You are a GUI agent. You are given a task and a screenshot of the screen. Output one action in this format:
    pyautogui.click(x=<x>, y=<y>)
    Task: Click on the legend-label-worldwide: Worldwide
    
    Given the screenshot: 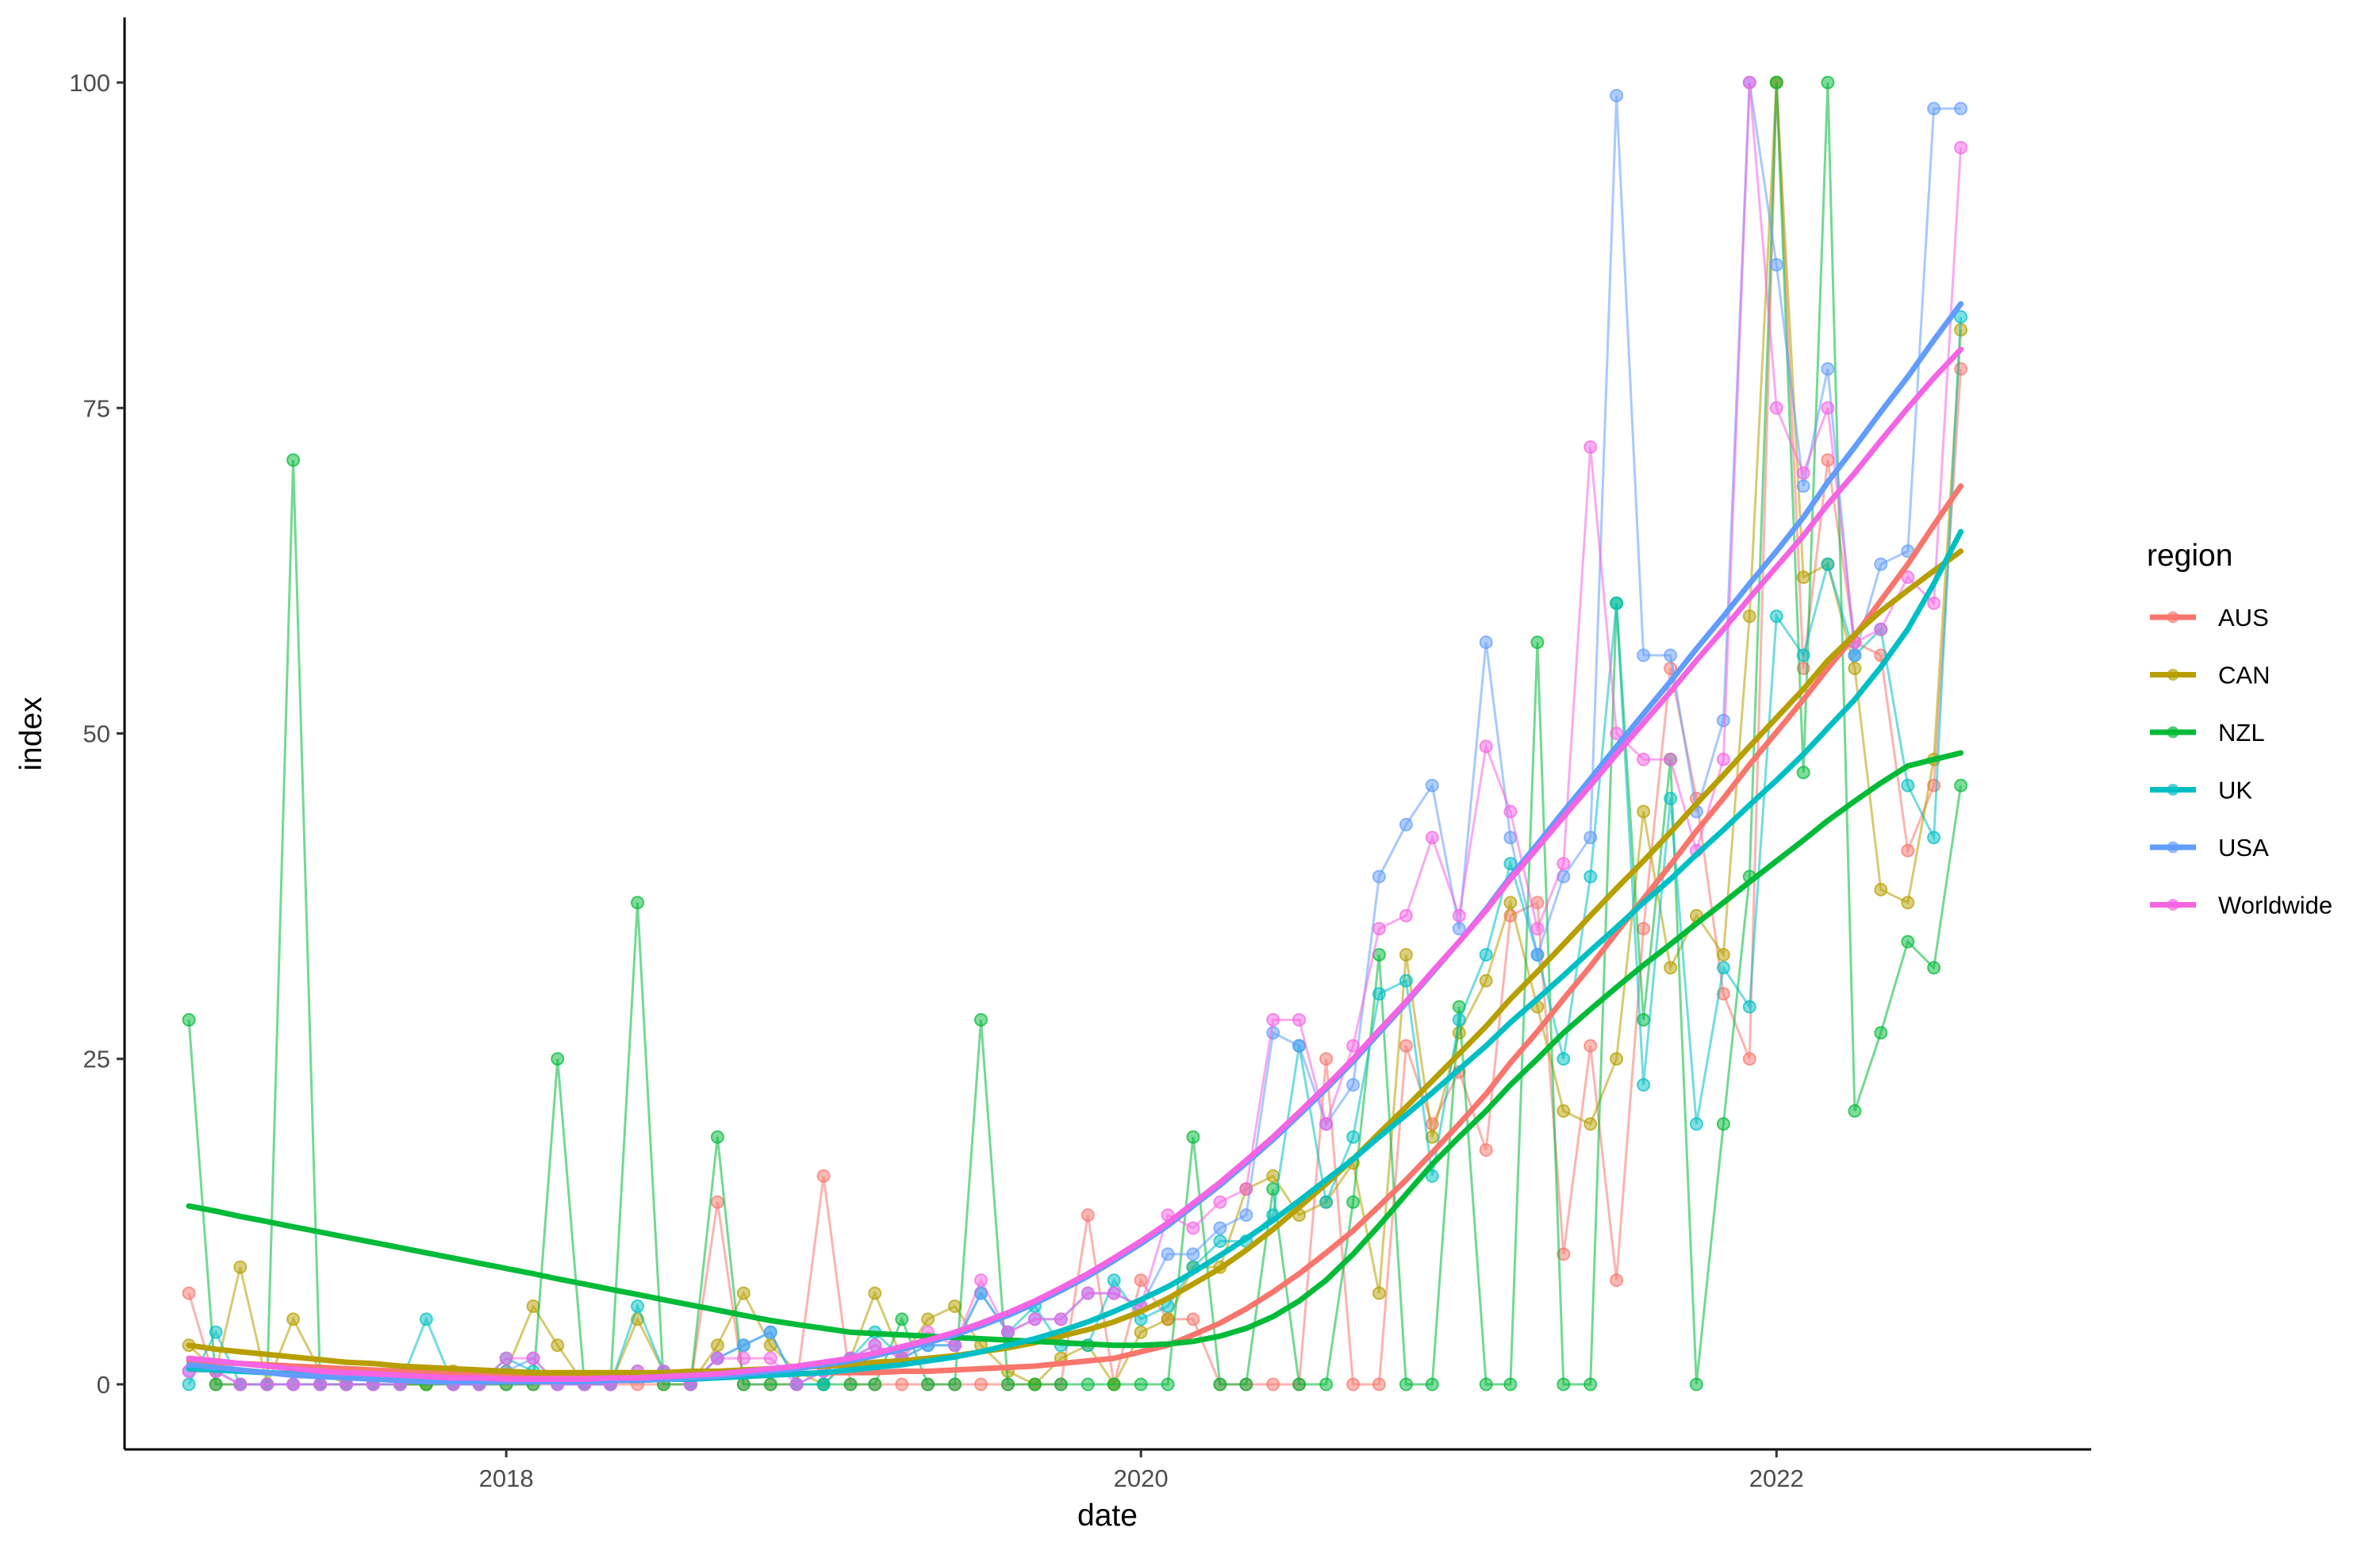 What is the action you would take?
    pyautogui.click(x=2275, y=905)
    